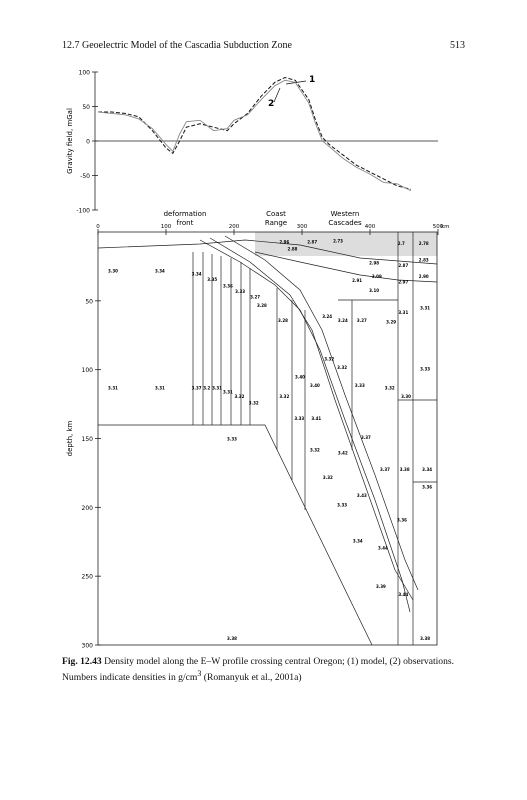  Describe the element at coordinates (85, 176) in the screenshot. I see `y-tick-label: -50` at that location.